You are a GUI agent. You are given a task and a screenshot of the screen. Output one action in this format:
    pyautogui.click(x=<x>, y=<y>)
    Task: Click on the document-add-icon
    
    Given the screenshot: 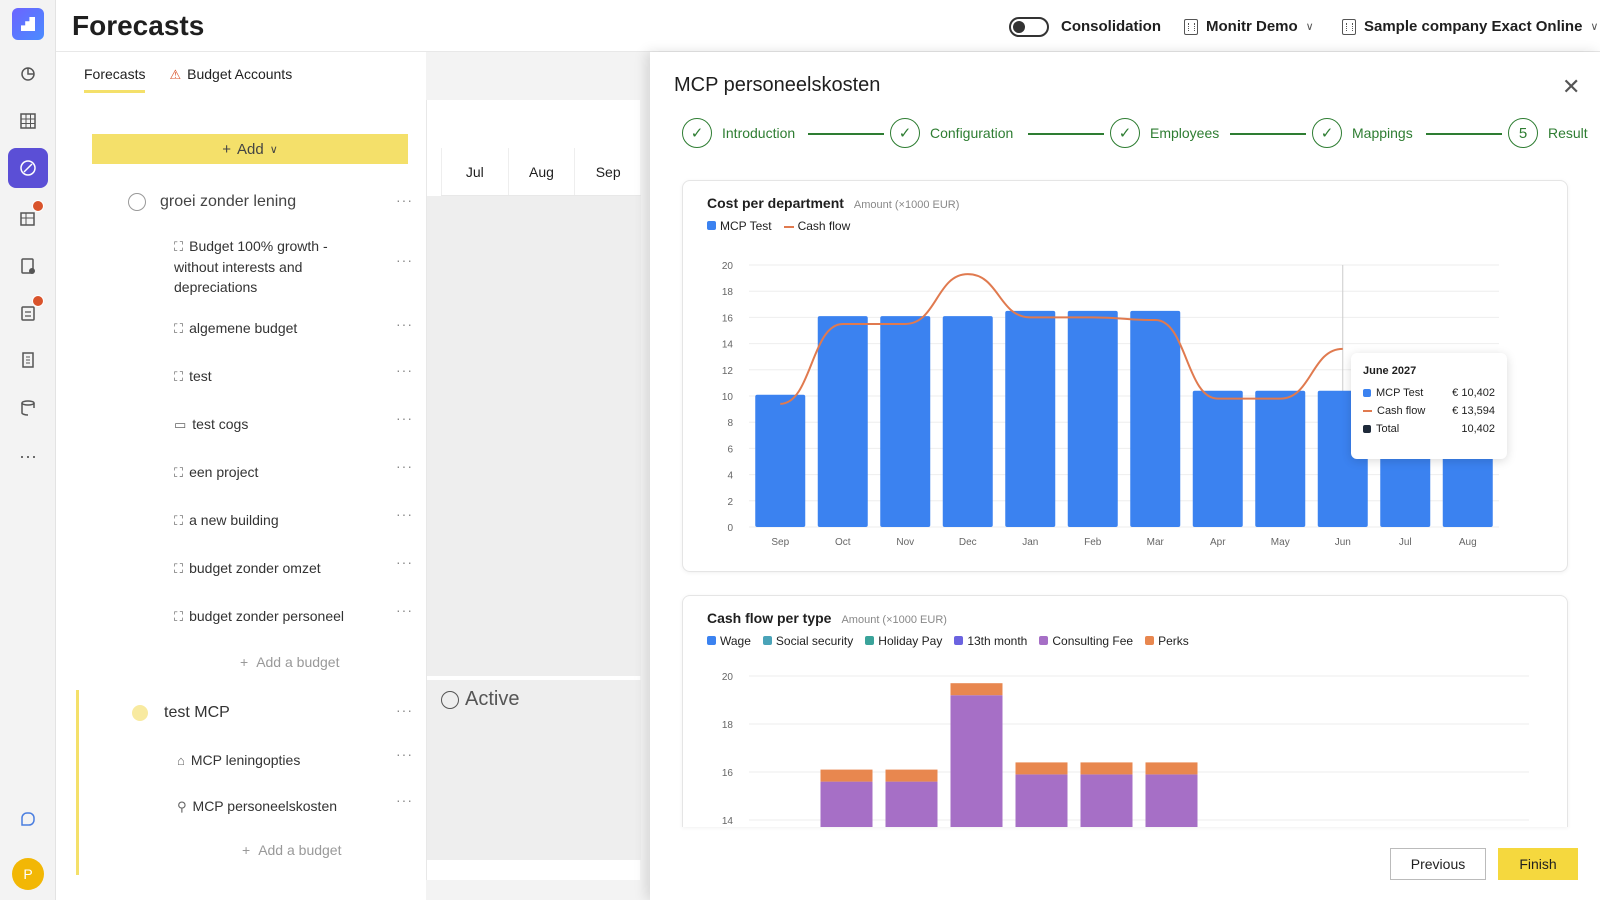 What is the action you would take?
    pyautogui.click(x=28, y=266)
    